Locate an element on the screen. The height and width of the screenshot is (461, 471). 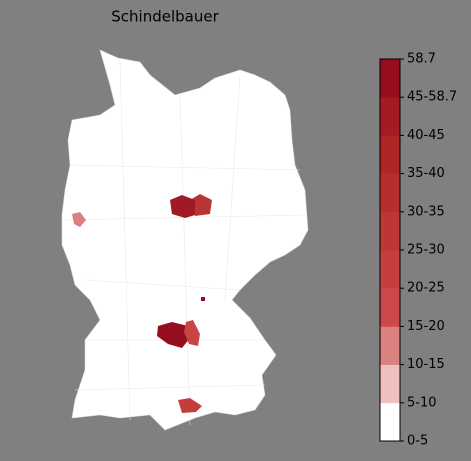
map-title: Schindelbauer is located at coordinates (165, 17).